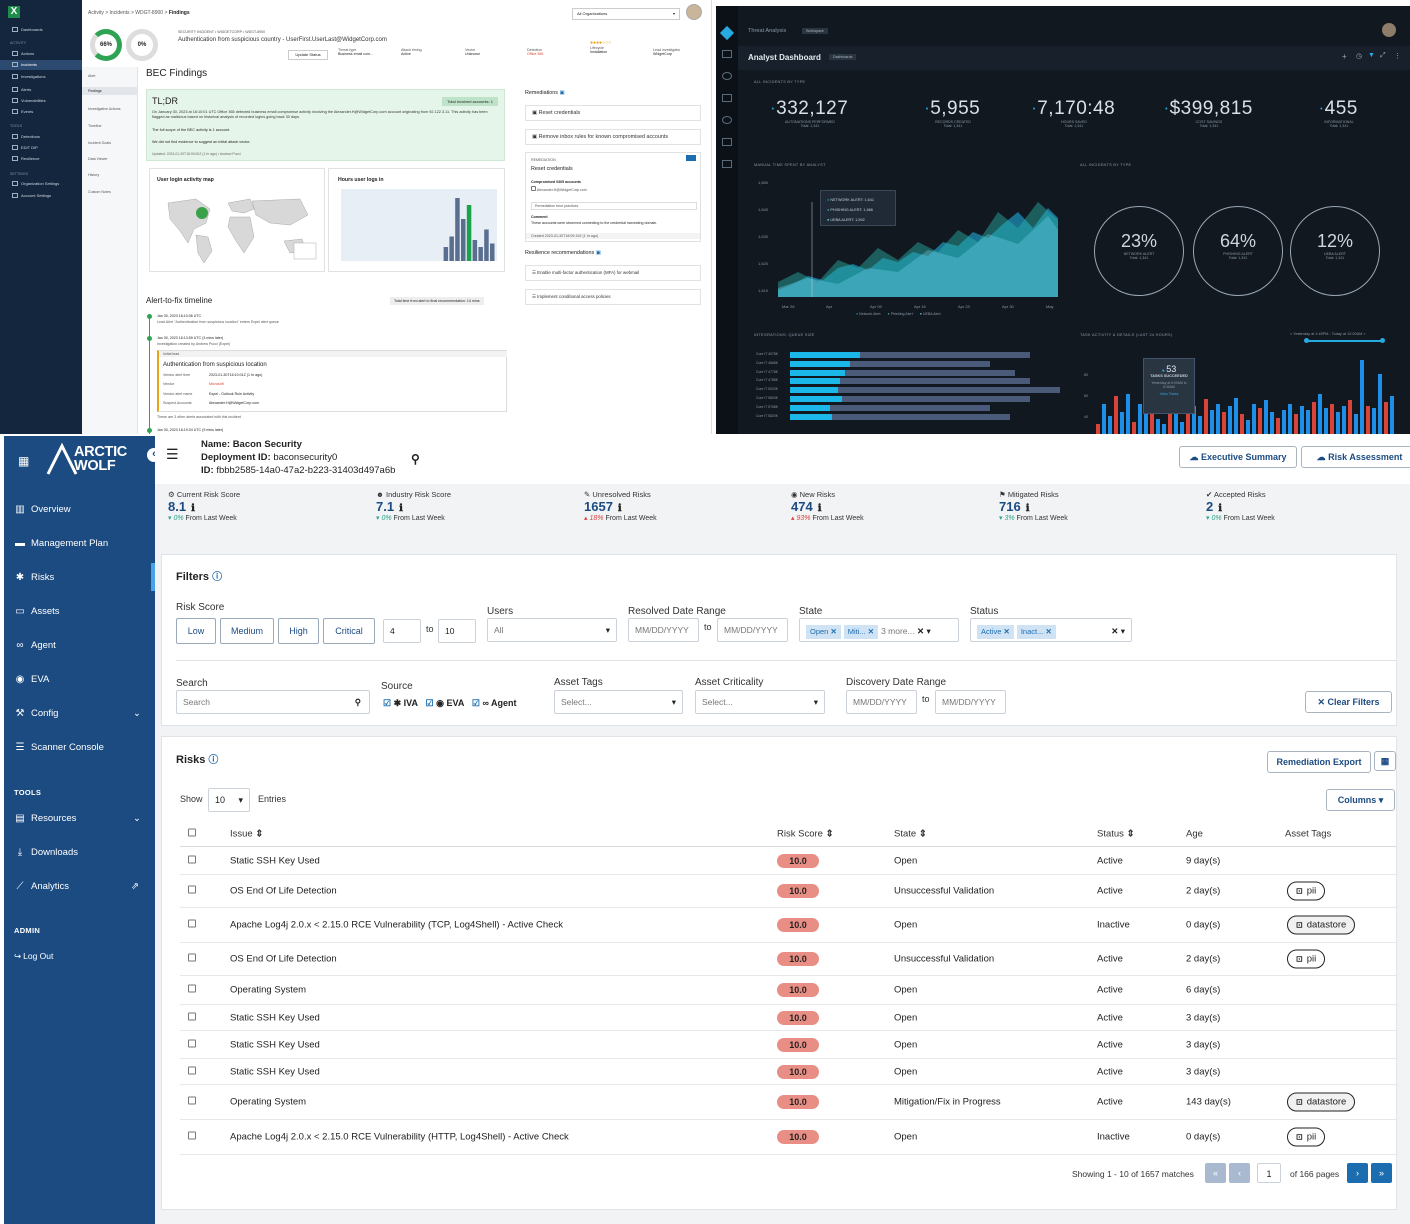 Image resolution: width=1410 pixels, height=1224 pixels. Describe the element at coordinates (727, 120) in the screenshot. I see `settings-icon` at that location.